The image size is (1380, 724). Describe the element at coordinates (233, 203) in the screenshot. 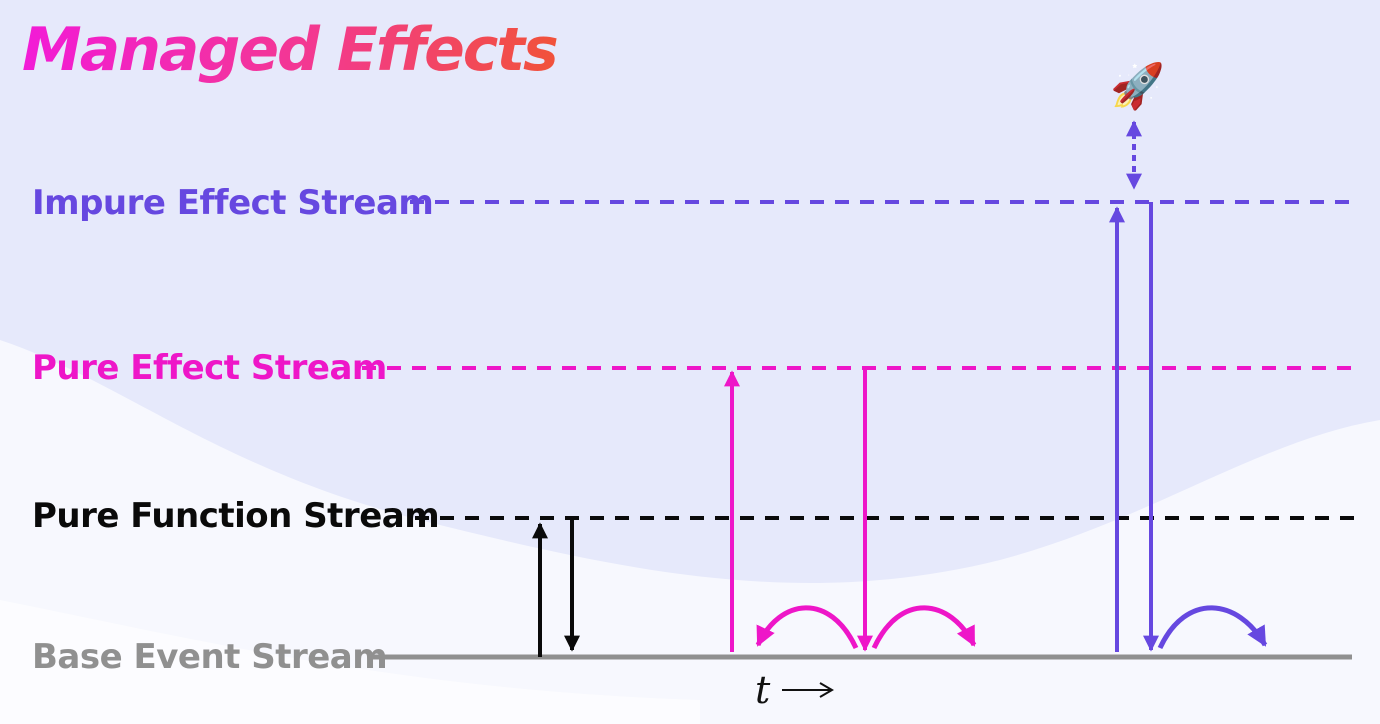

I see `impure-effect-stream-label: Impure Effect Stream` at that location.